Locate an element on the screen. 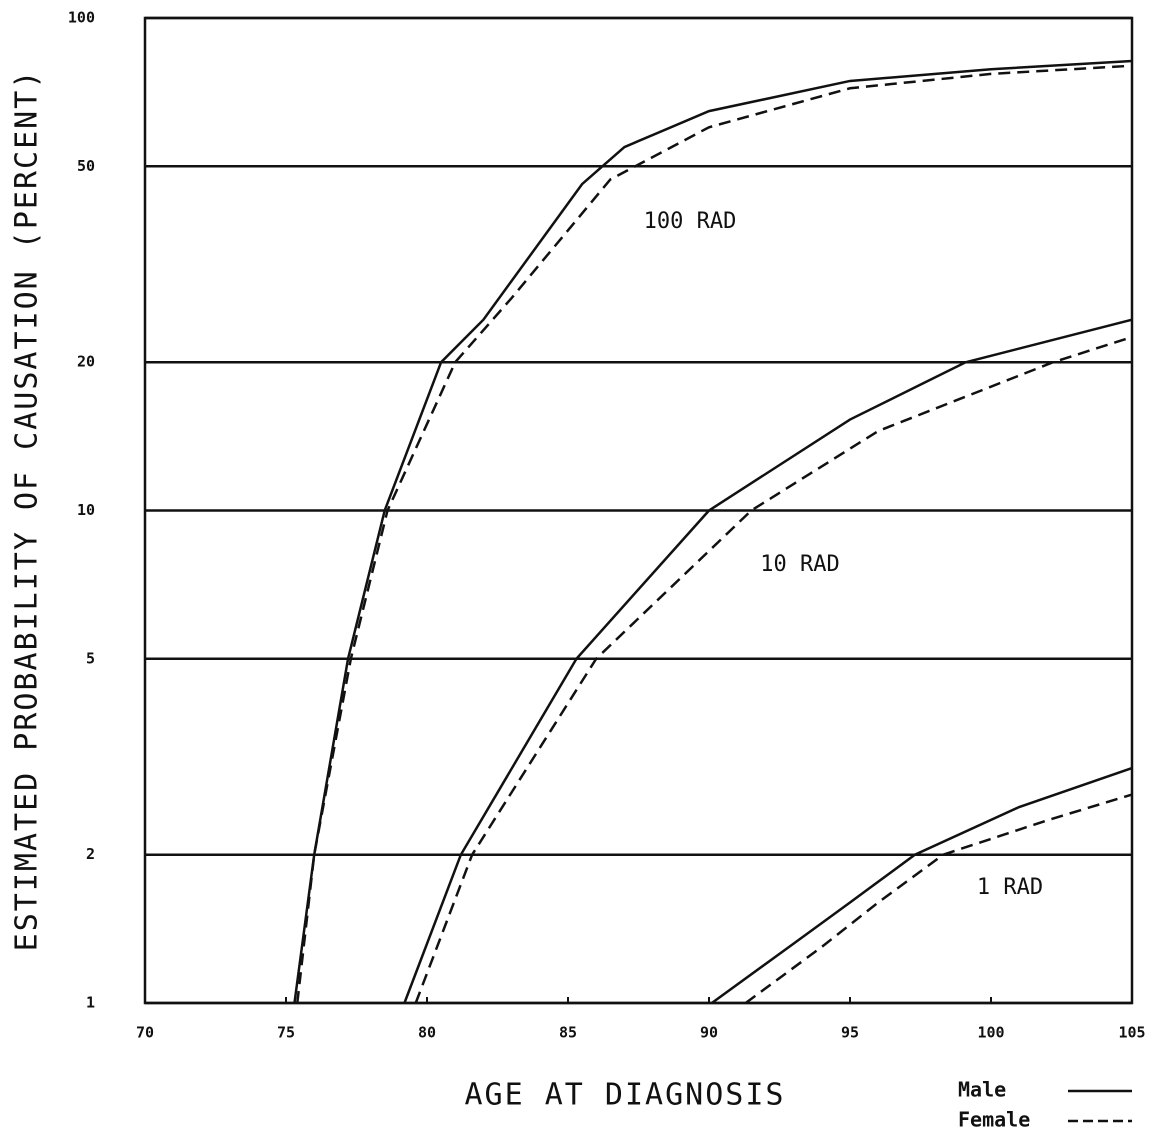 The image size is (1170, 1138). x-tick-label: 105 is located at coordinates (1131, 1033).